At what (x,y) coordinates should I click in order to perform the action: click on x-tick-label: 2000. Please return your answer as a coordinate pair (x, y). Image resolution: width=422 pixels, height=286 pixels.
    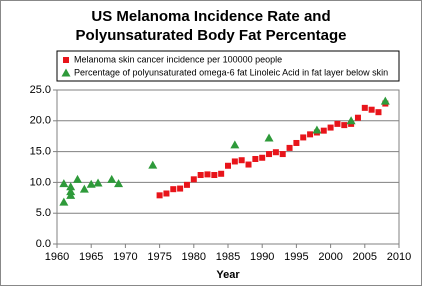
    Looking at the image, I should click on (330, 257).